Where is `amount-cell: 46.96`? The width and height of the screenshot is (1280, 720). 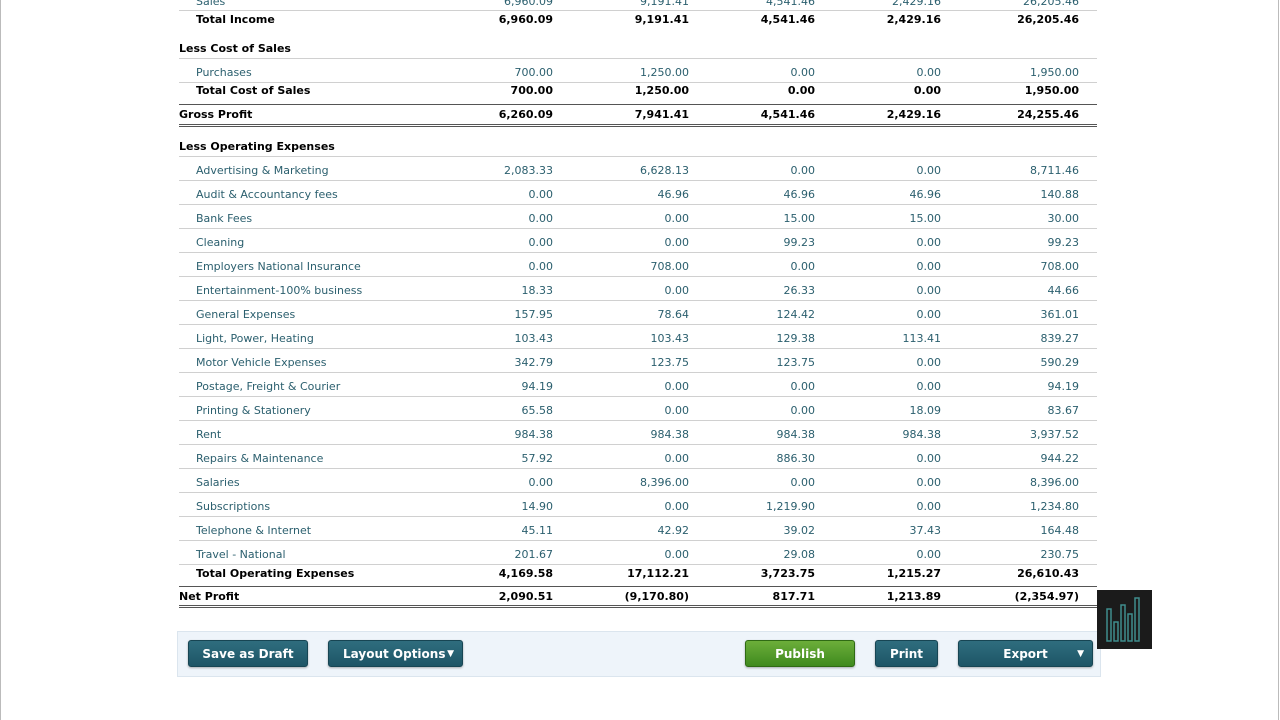
amount-cell: 46.96 is located at coordinates (925, 194).